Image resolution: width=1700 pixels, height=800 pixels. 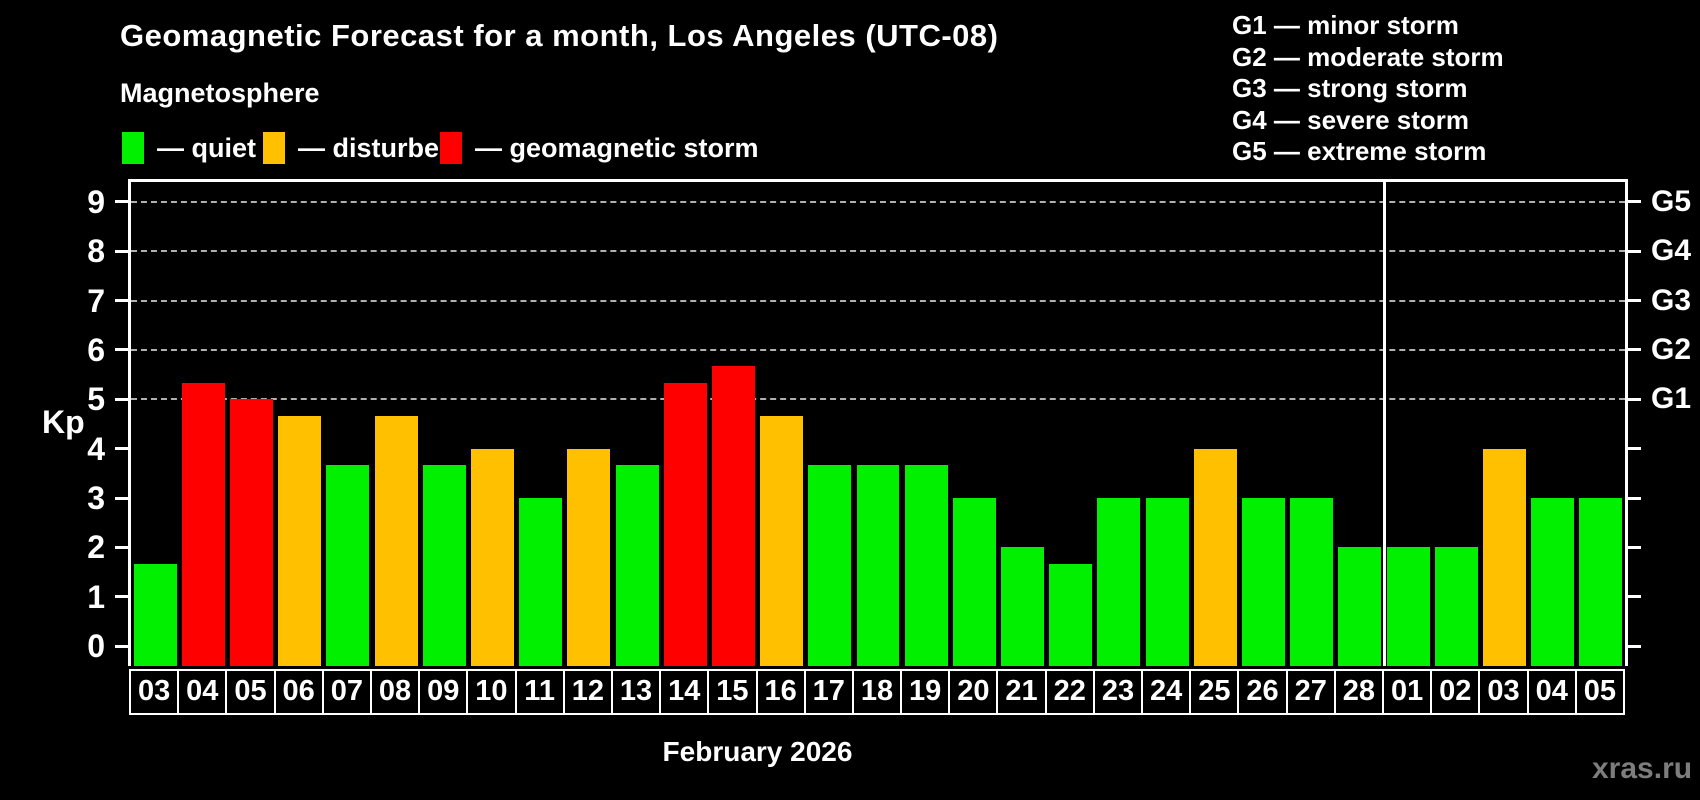 I want to click on gridline-kp7, so click(x=878, y=300).